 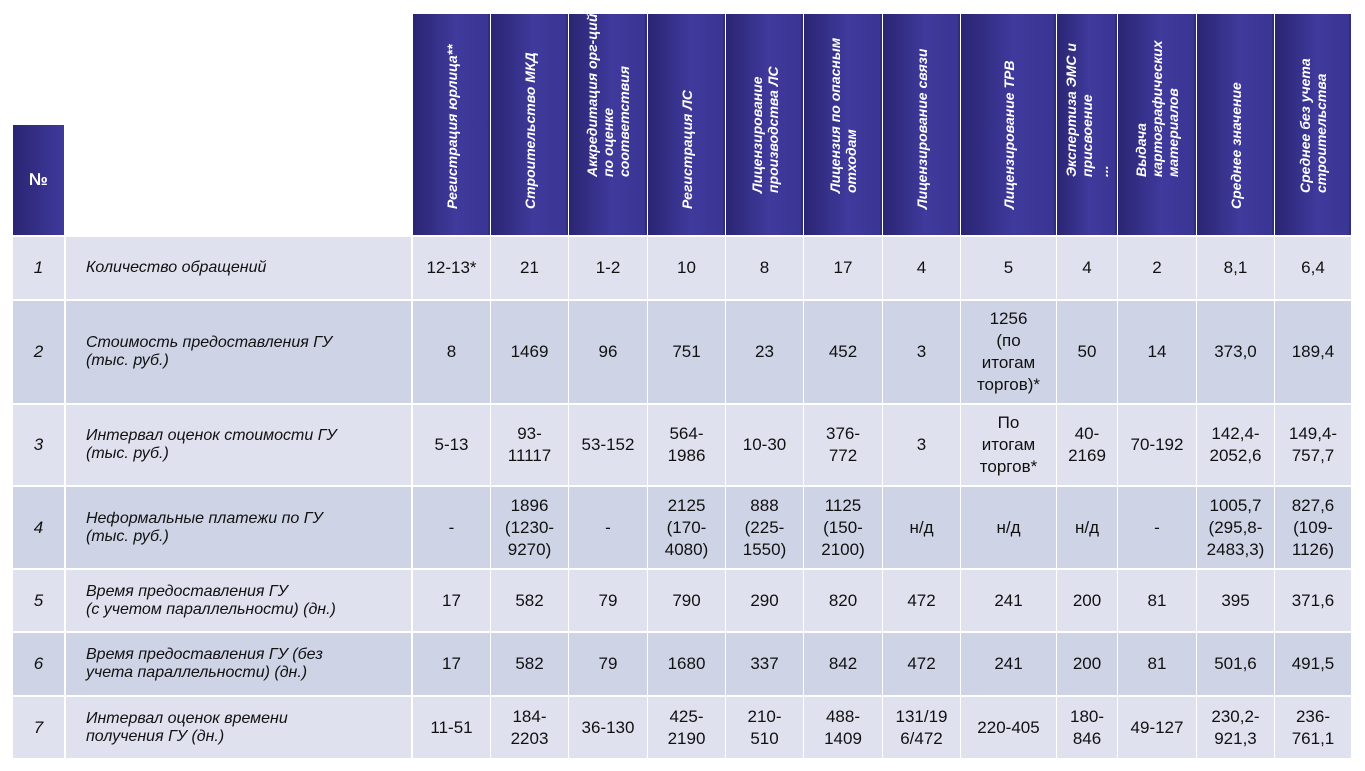 What do you see at coordinates (1313, 600) in the screenshot?
I see `cell-value: 371,6` at bounding box center [1313, 600].